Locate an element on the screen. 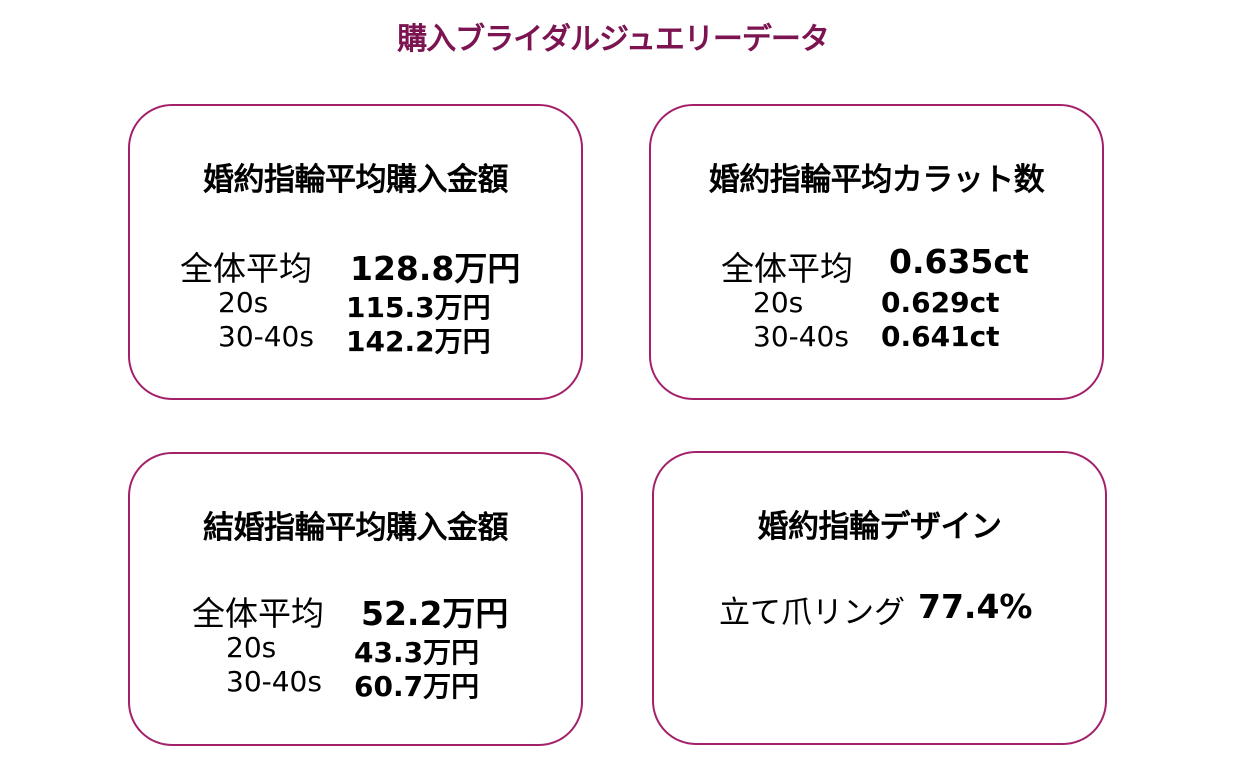 The image size is (1246, 772). row-value-20s: 43.3万円 is located at coordinates (417, 652).